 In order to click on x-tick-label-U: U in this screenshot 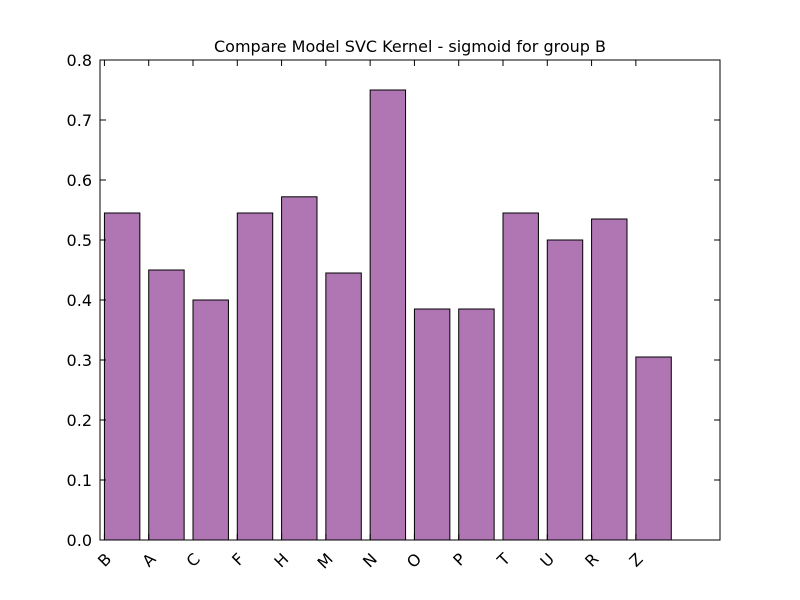, I will do `click(547, 560)`.